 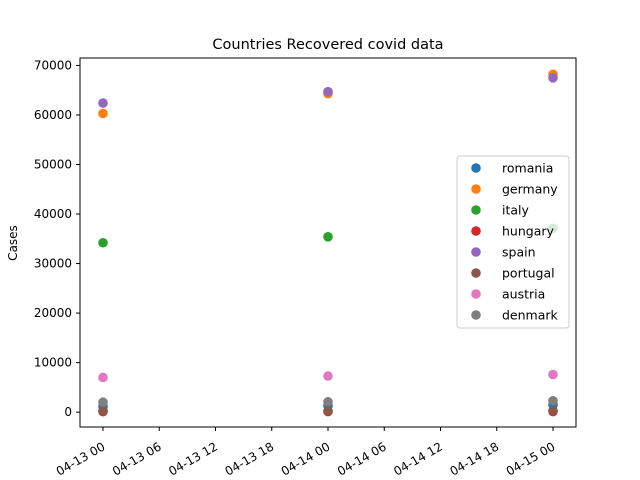 I want to click on point-germany, so click(x=103, y=113).